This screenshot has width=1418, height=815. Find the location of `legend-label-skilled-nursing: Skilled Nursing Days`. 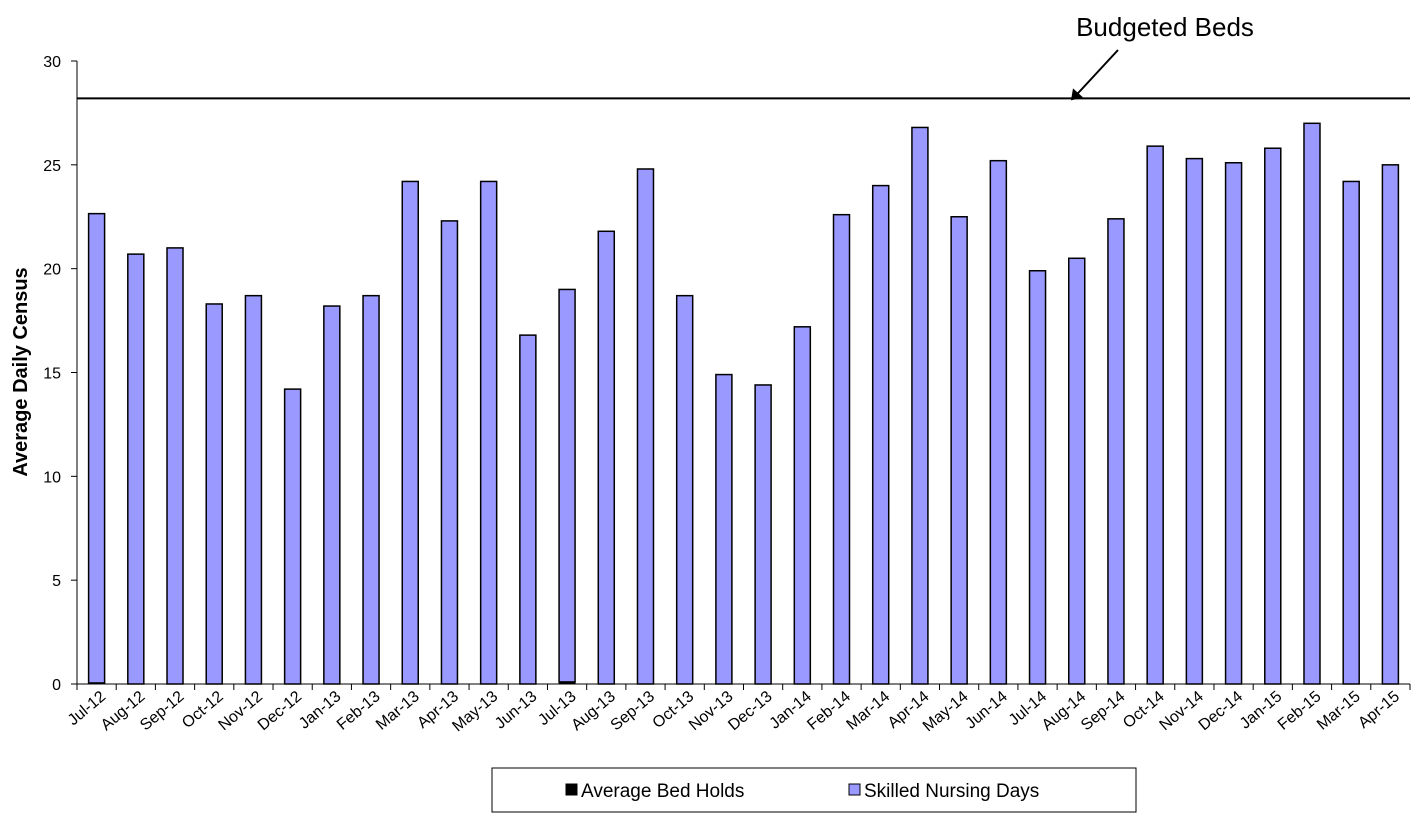

legend-label-skilled-nursing: Skilled Nursing Days is located at coordinates (951, 791).